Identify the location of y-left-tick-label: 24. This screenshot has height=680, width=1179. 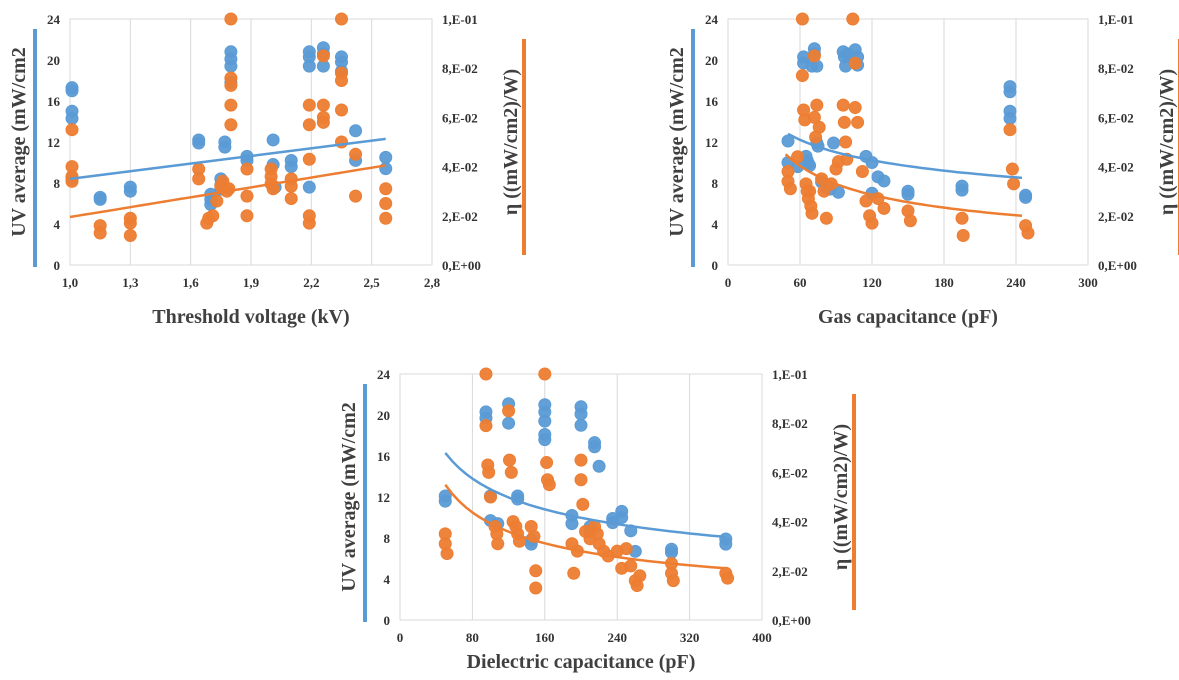
(384, 374).